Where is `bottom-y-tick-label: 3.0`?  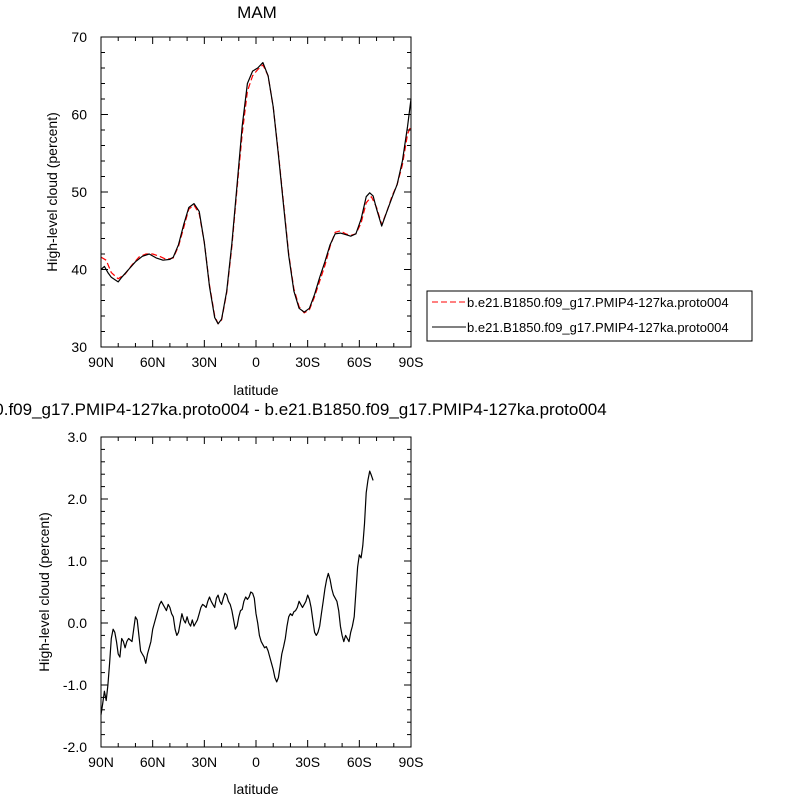 bottom-y-tick-label: 3.0 is located at coordinates (78, 437).